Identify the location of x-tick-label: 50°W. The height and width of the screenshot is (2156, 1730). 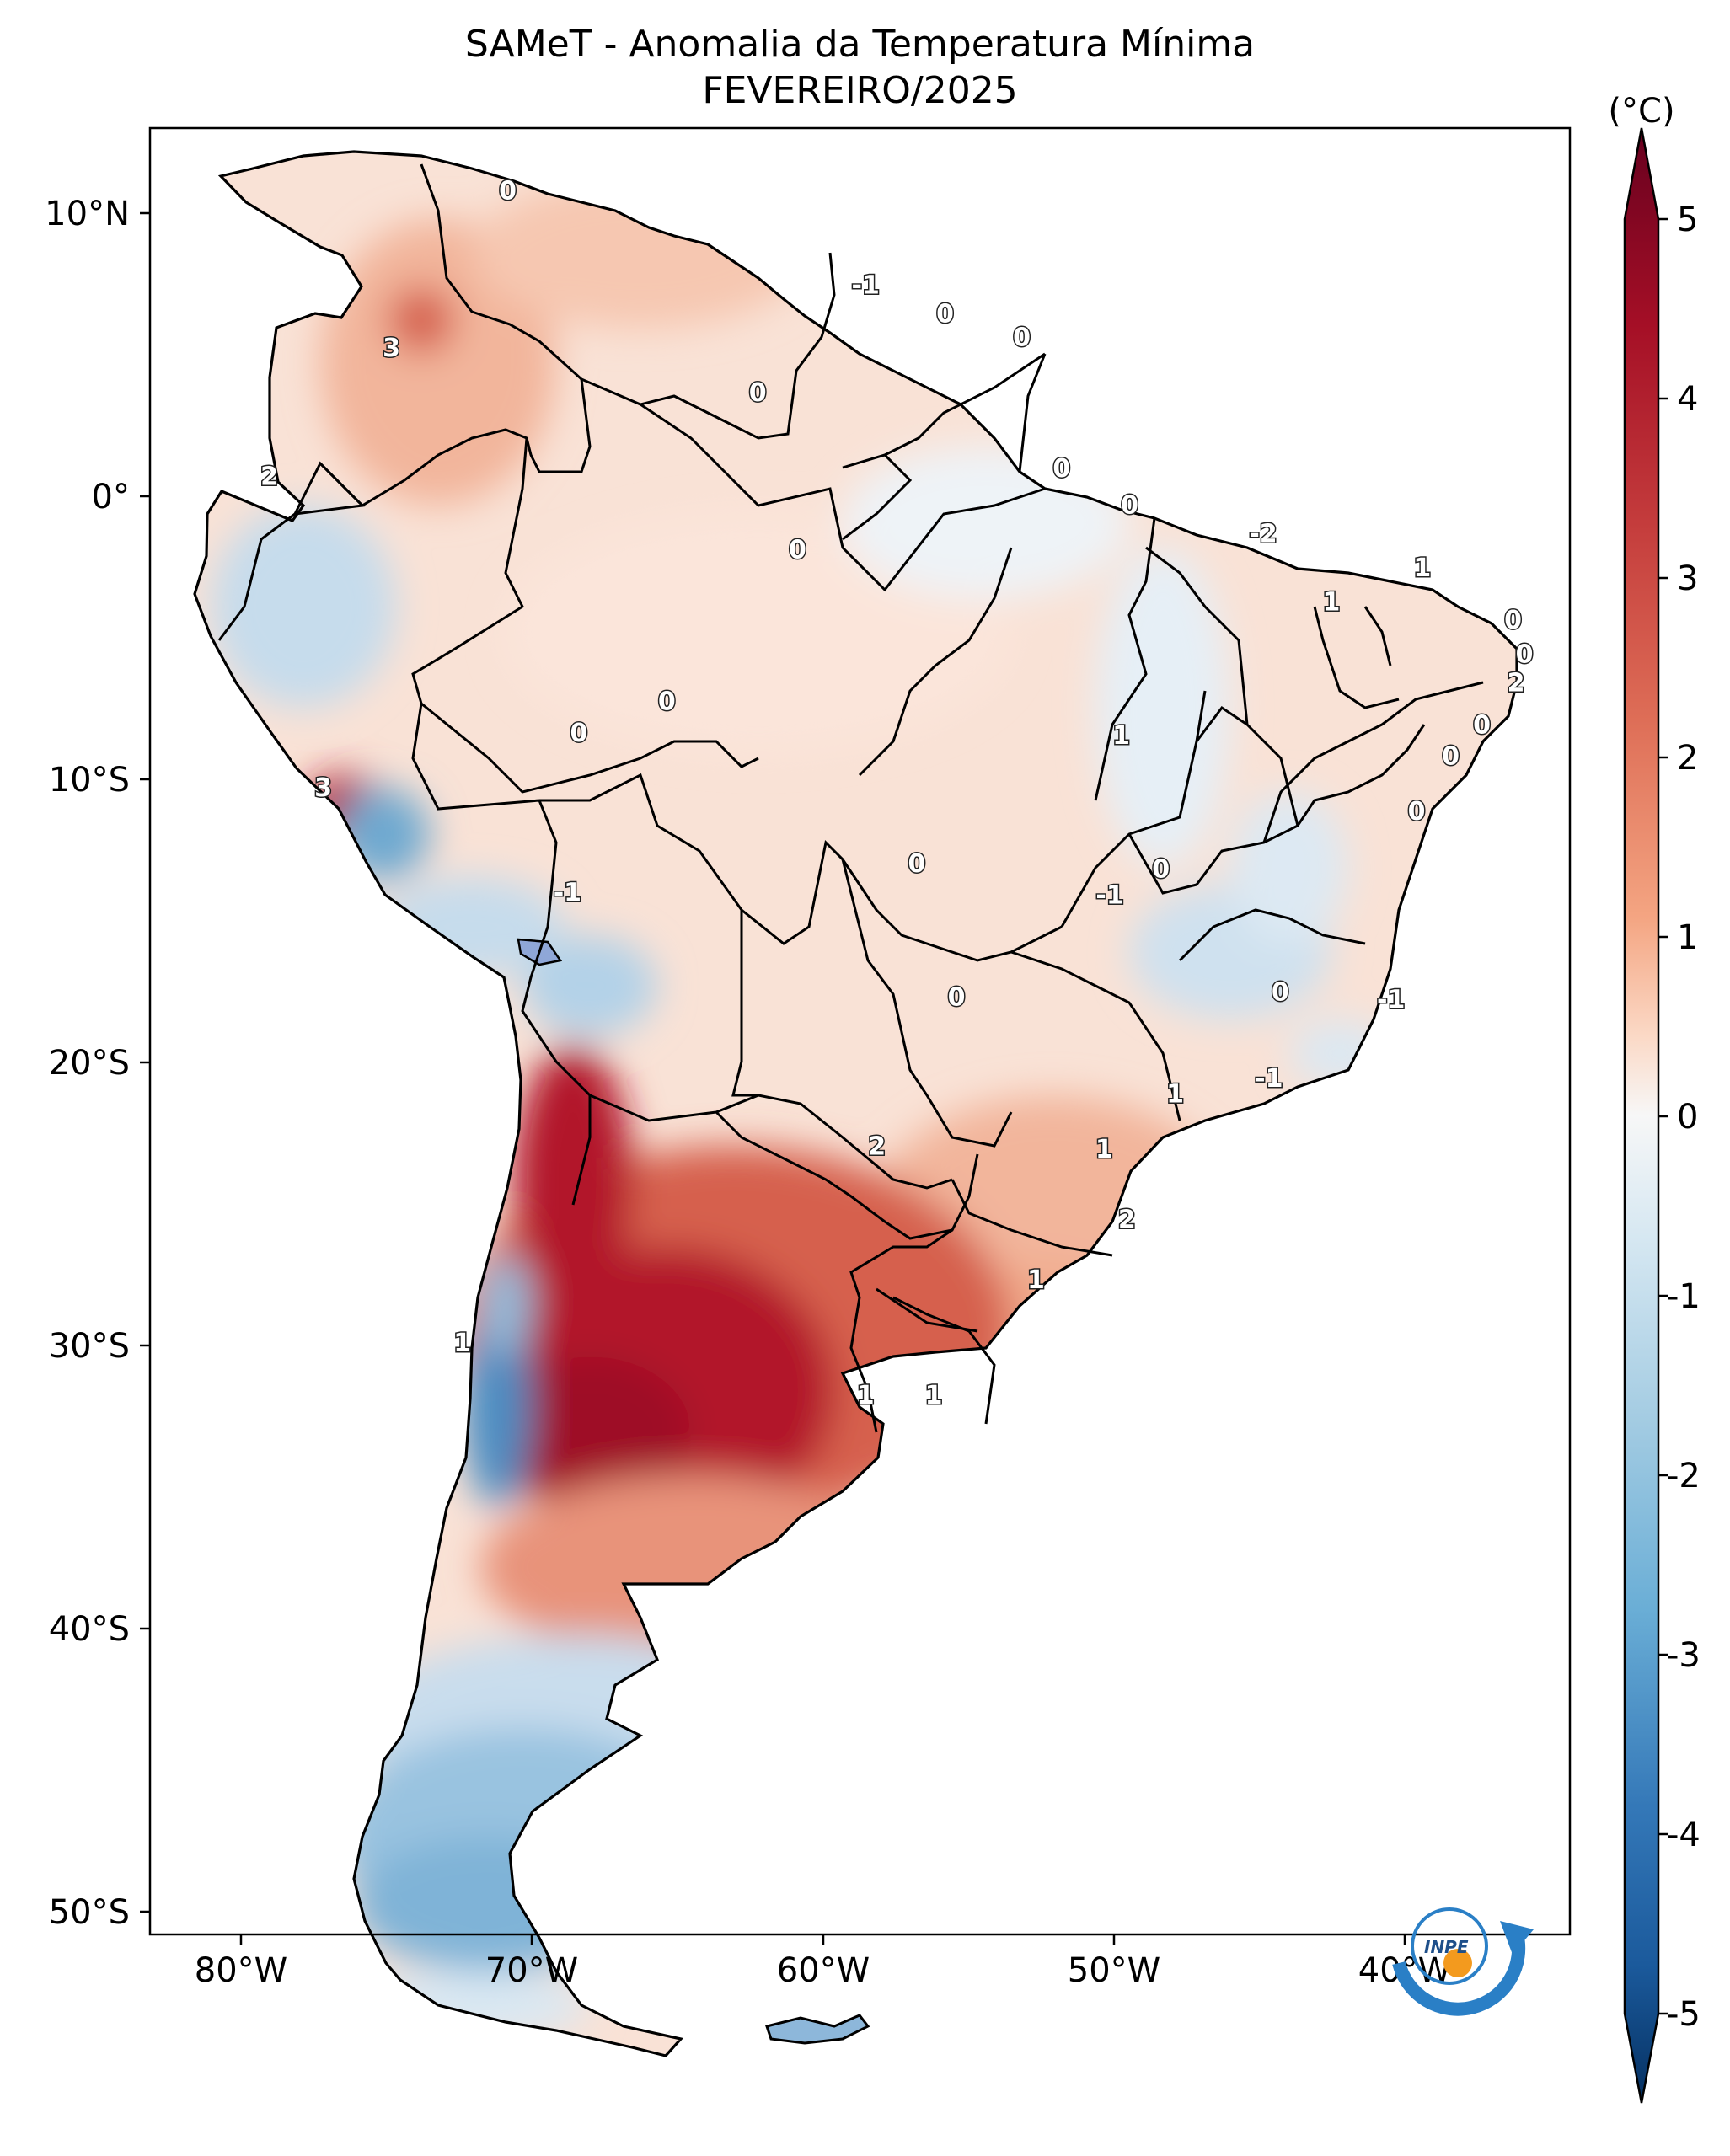
(1114, 1970).